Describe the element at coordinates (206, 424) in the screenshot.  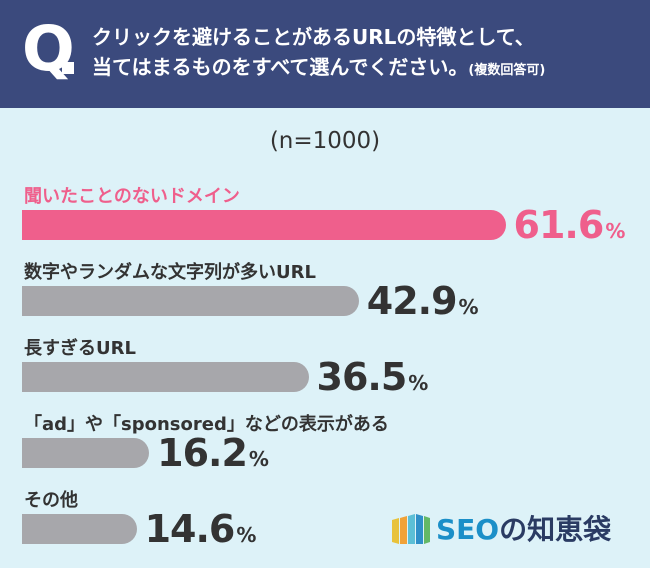
I see `category-label: 「ad」や「sponsored」などの表示がある` at that location.